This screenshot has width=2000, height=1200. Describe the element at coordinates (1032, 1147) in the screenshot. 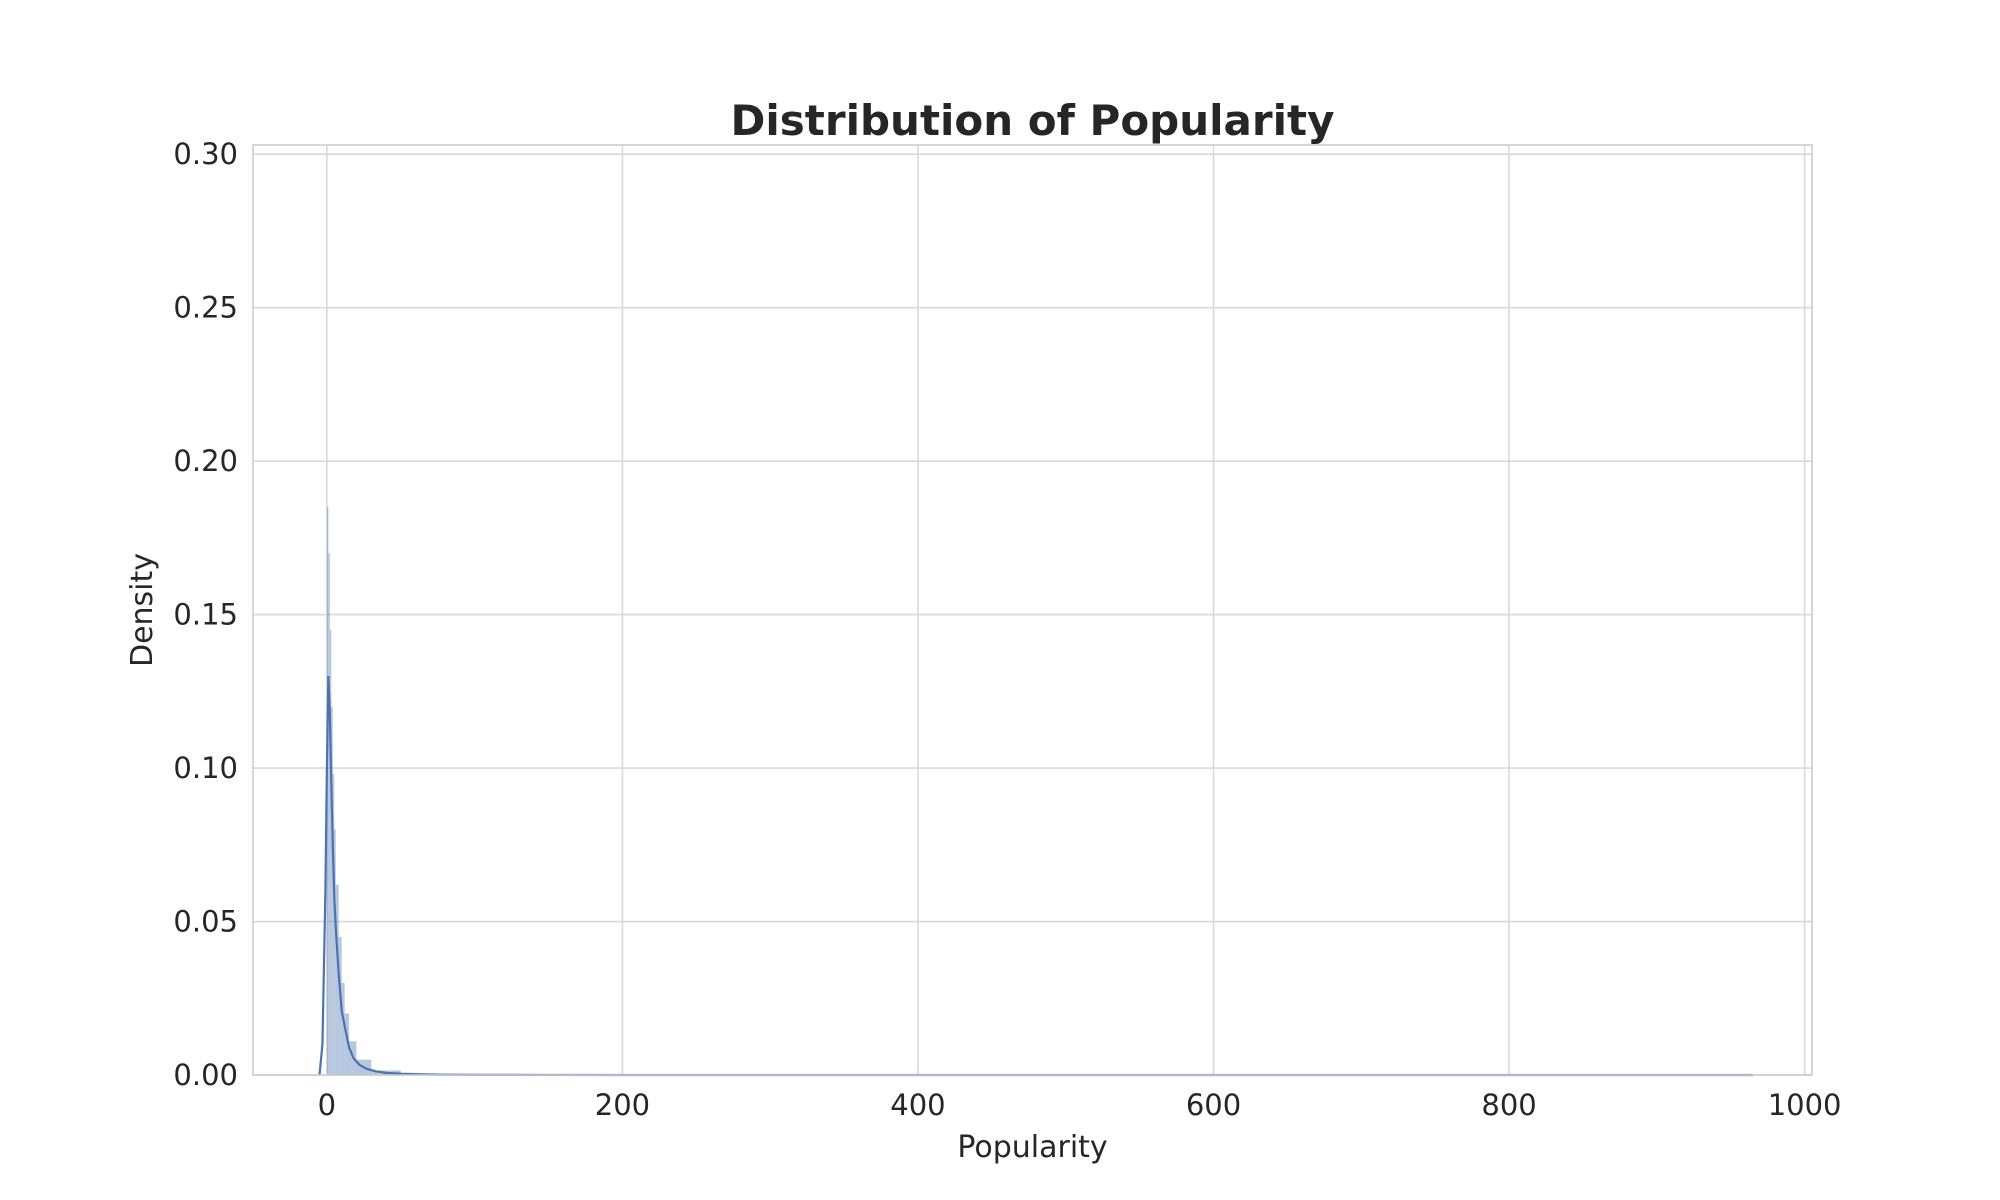

I see `x-axis-label: Popularity` at that location.